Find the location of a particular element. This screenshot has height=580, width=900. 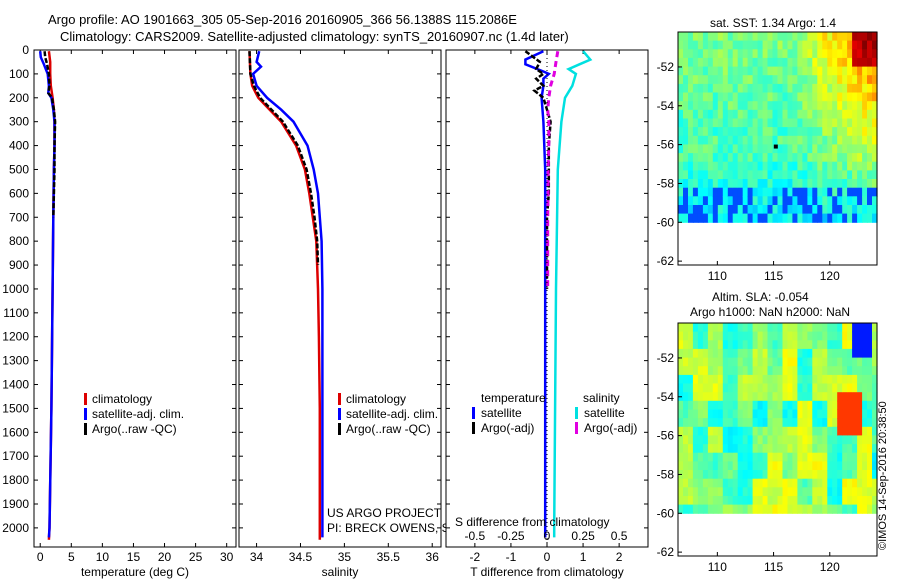

x-tick-label: 25 is located at coordinates (196, 557).